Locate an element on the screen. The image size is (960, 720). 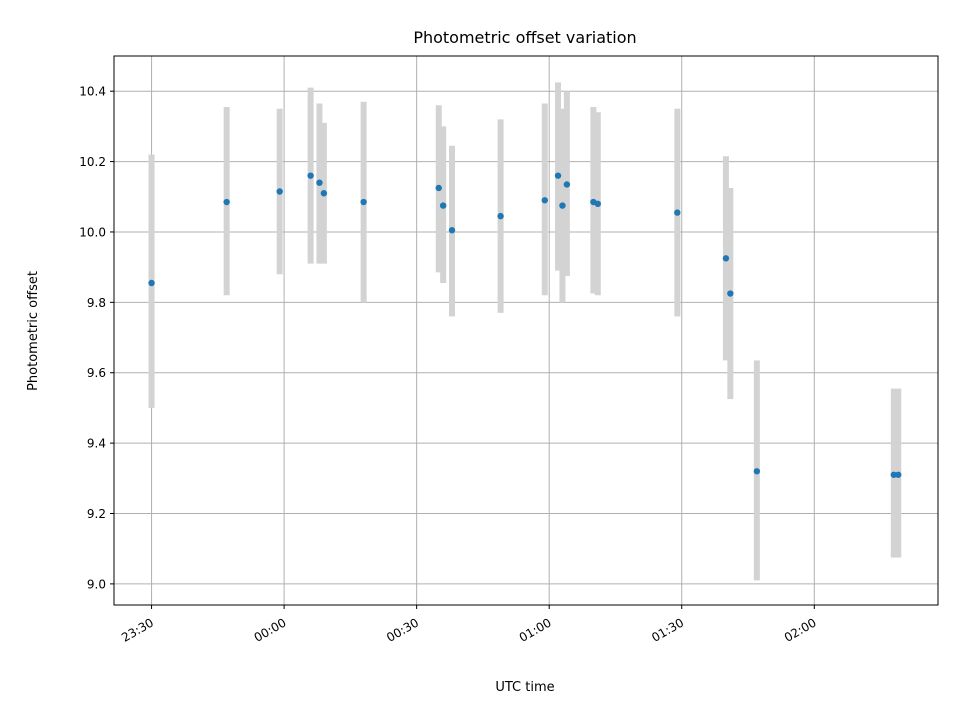
y-tick-label: 9.2 is located at coordinates (96, 514).